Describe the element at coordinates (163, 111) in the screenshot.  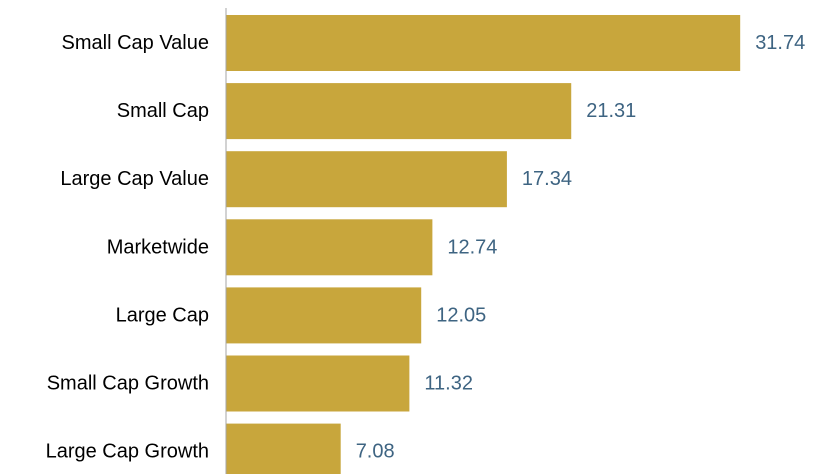
I see `category-label: Small Cap` at that location.